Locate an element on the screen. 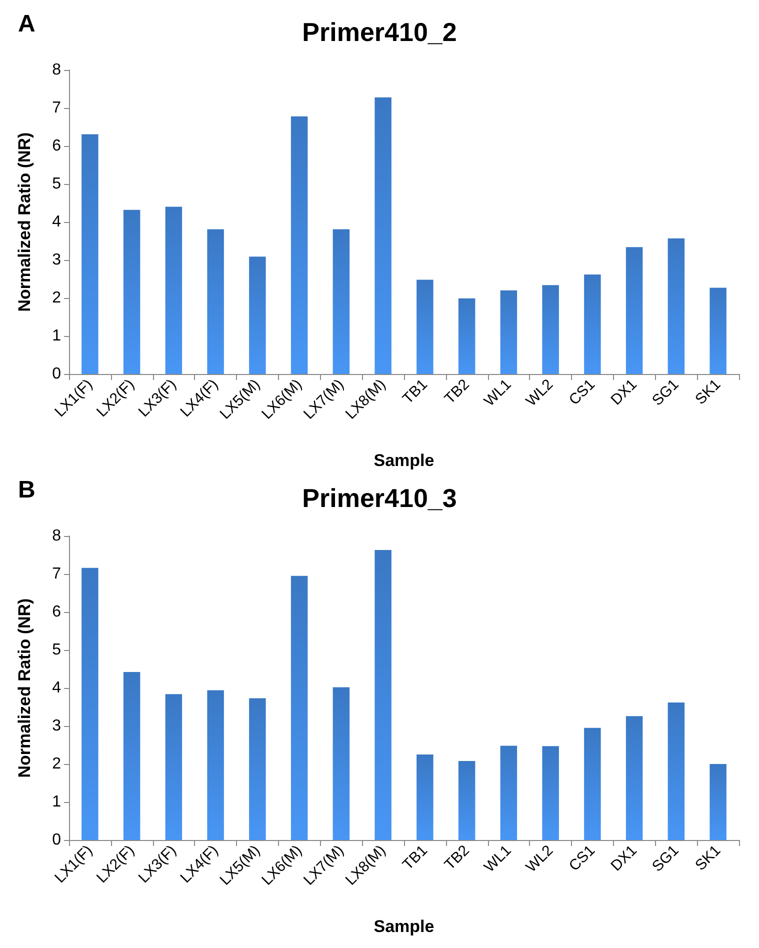 The height and width of the screenshot is (948, 759). text: A is located at coordinates (27, 24).